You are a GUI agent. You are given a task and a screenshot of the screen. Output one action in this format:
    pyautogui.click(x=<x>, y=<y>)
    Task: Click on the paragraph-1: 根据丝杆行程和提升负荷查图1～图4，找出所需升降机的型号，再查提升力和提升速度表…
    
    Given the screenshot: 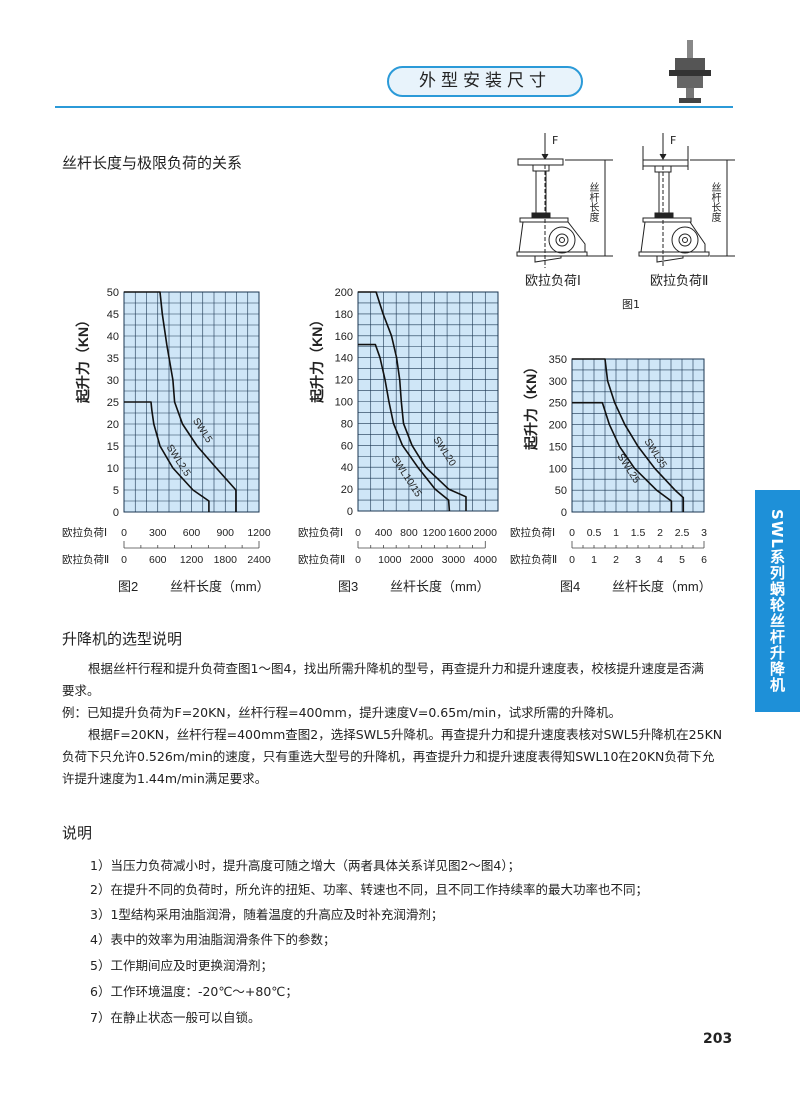 What is the action you would take?
    pyautogui.click(x=396, y=668)
    